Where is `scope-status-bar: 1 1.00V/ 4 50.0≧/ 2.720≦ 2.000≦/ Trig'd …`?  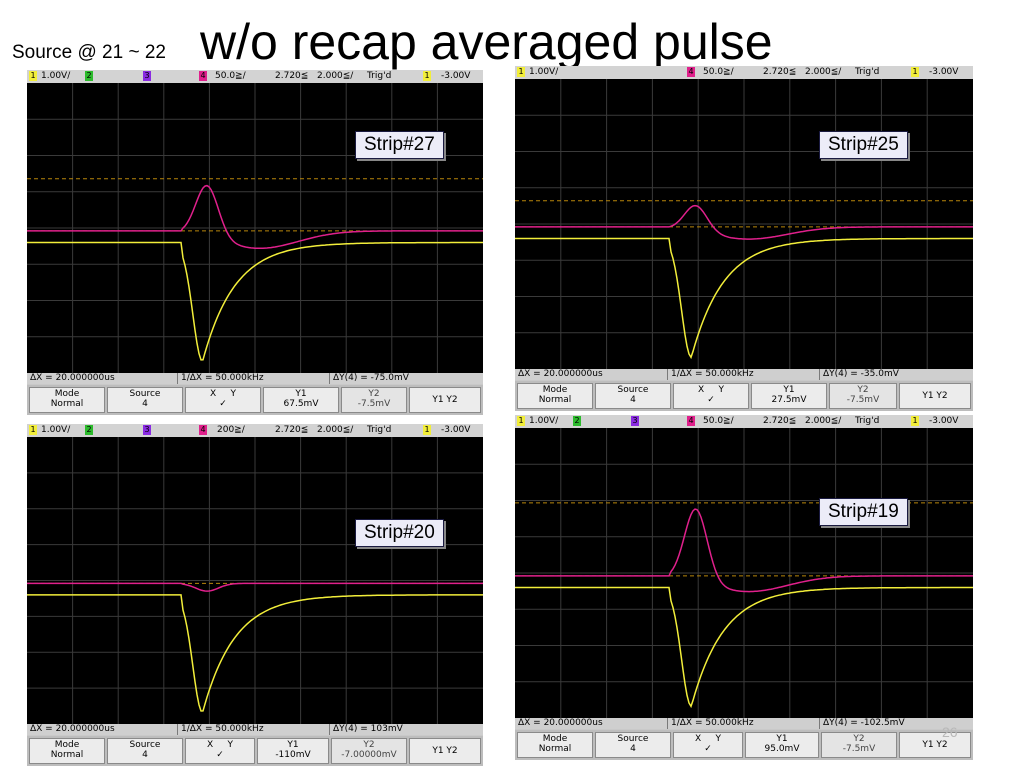 scope-status-bar: 1 1.00V/ 4 50.0≧/ 2.720≦ 2.000≦/ Trig'd … is located at coordinates (744, 72).